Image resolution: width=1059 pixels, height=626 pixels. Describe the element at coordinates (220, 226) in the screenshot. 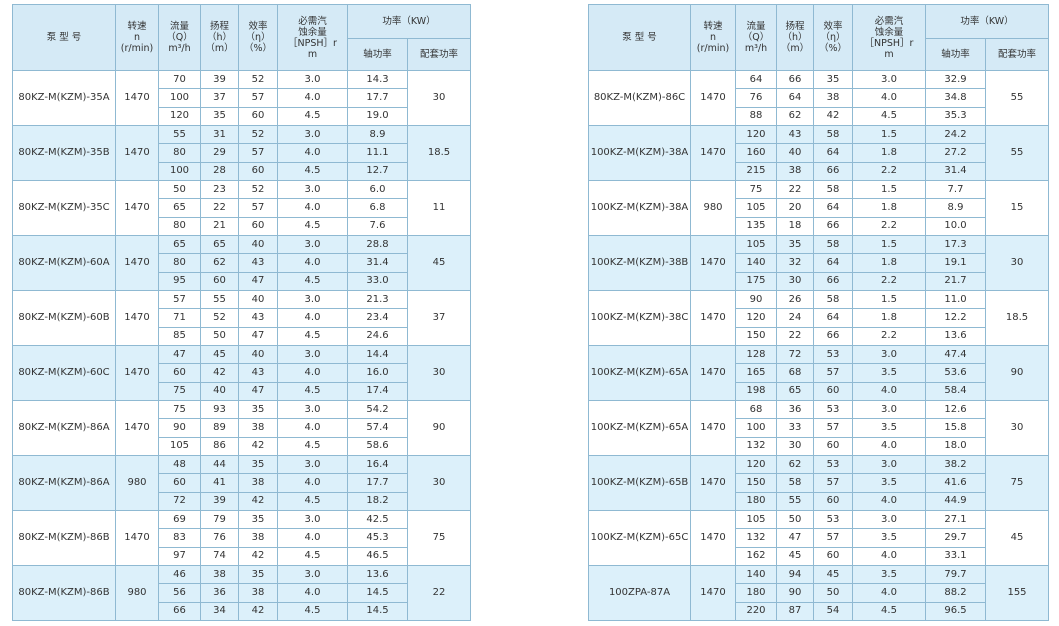

I see `data-cell: 21` at that location.